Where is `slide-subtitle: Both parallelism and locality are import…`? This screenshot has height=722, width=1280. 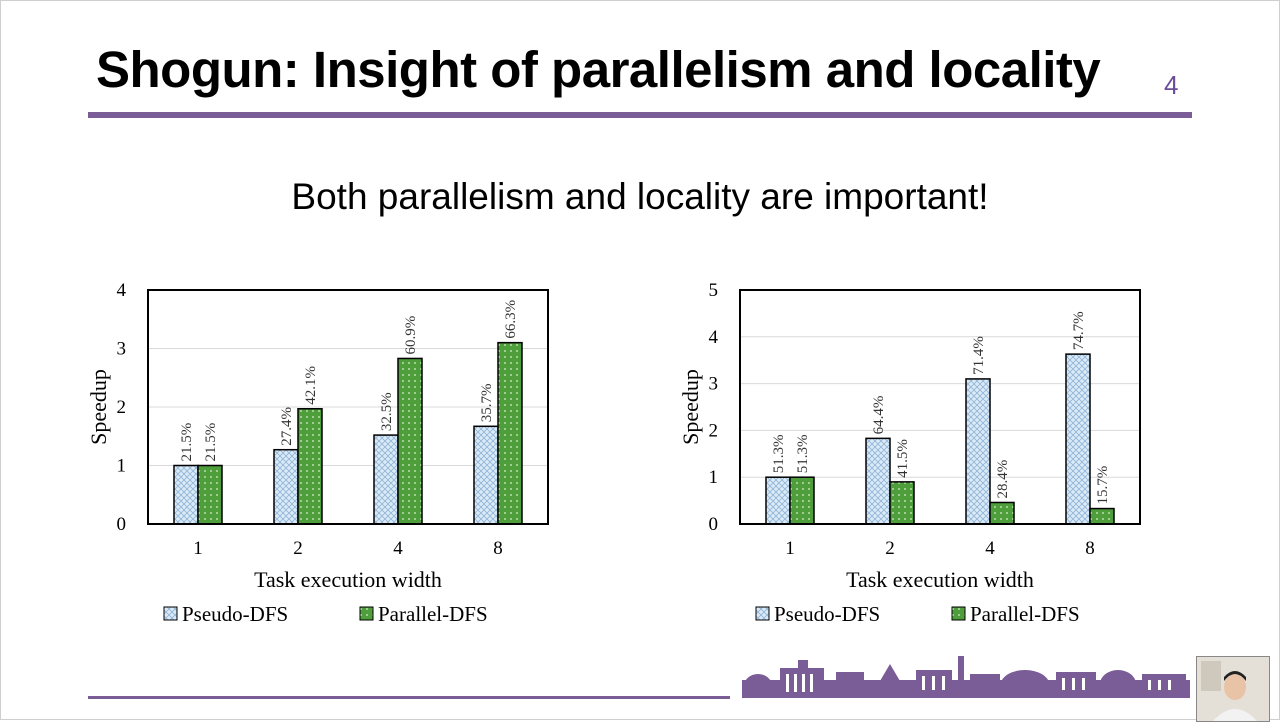
slide-subtitle: Both parallelism and locality are import… is located at coordinates (640, 196).